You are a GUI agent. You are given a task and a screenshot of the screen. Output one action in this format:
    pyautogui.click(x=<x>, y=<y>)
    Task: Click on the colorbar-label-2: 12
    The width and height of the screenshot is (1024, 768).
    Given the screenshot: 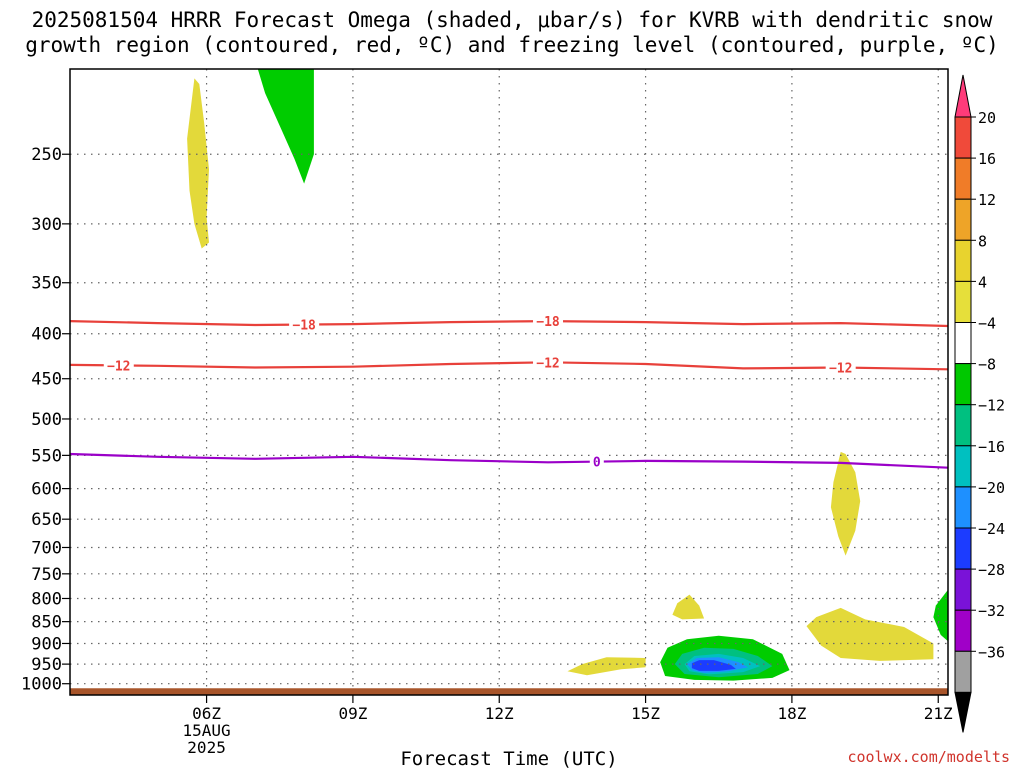 What is the action you would take?
    pyautogui.click(x=987, y=200)
    